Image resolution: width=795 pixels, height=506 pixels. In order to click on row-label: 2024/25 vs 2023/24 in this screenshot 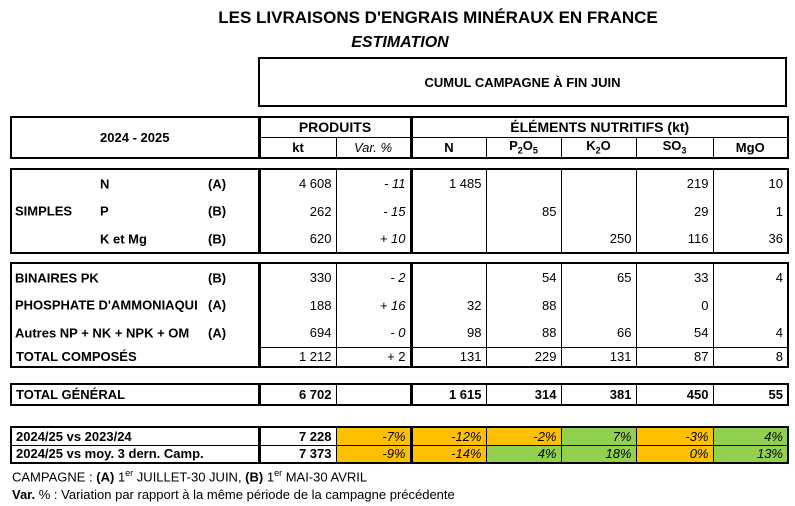, I will do `click(135, 436)`.